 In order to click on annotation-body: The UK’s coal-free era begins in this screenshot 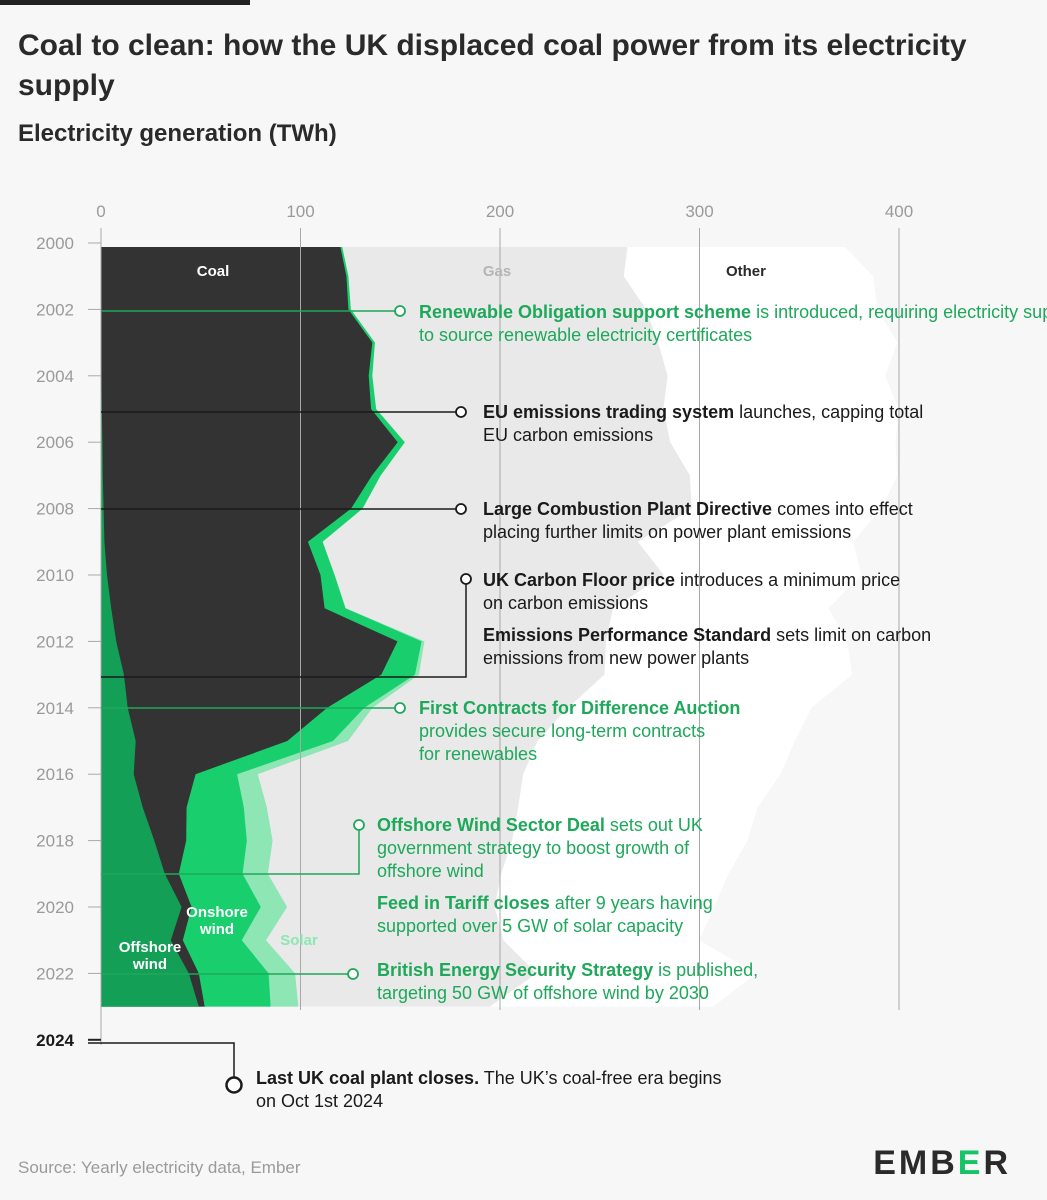, I will do `click(600, 1078)`.